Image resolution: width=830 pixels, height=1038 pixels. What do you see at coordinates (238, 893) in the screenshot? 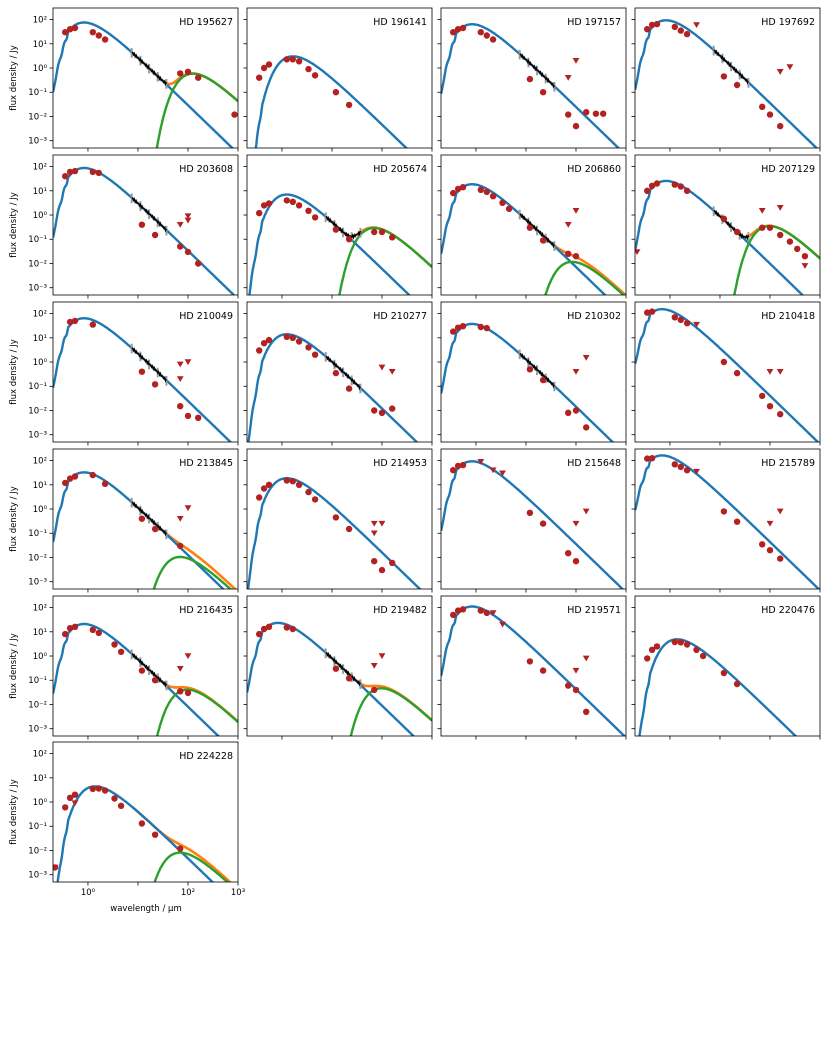
I see `x-tick-label: 10³` at bounding box center [238, 893].